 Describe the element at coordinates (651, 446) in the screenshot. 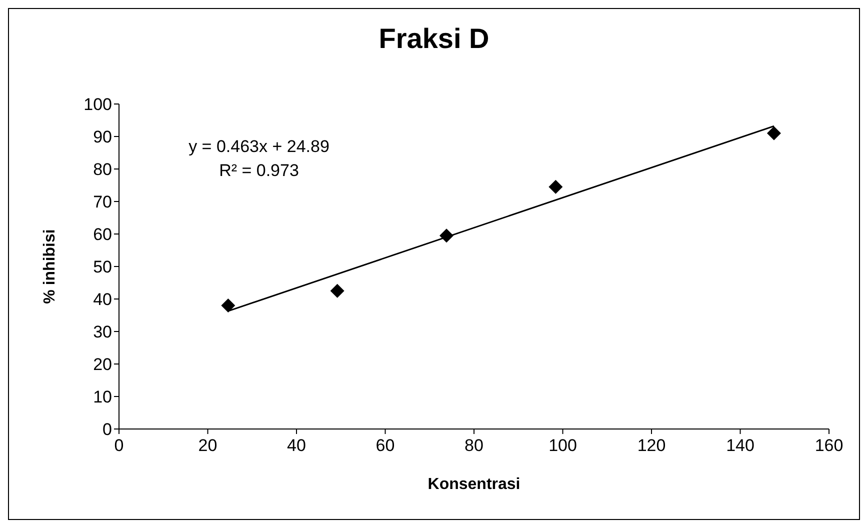

I see `x-tick-label: 120` at that location.